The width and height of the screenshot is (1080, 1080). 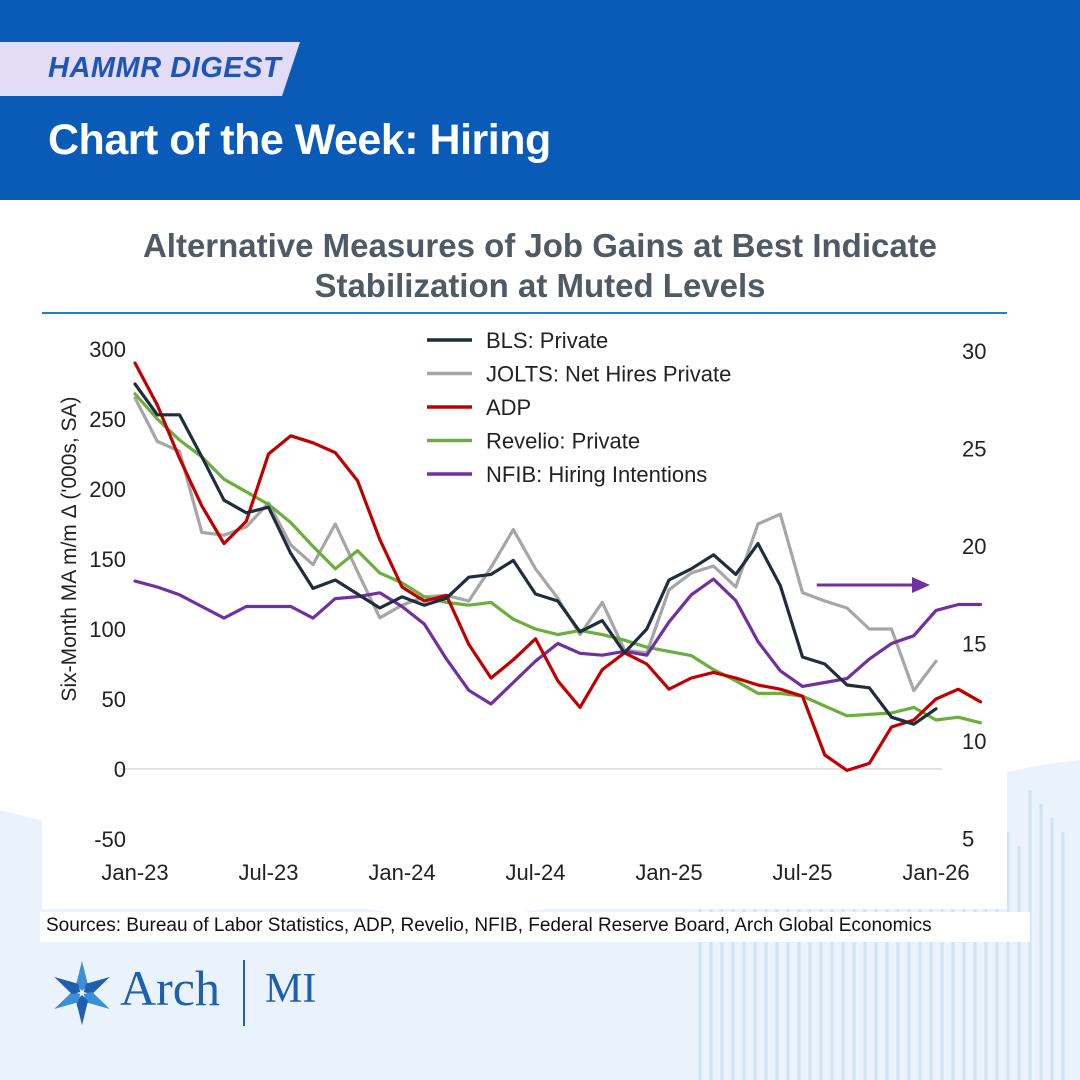 I want to click on legend-label: Revelio: Private, so click(x=563, y=441).